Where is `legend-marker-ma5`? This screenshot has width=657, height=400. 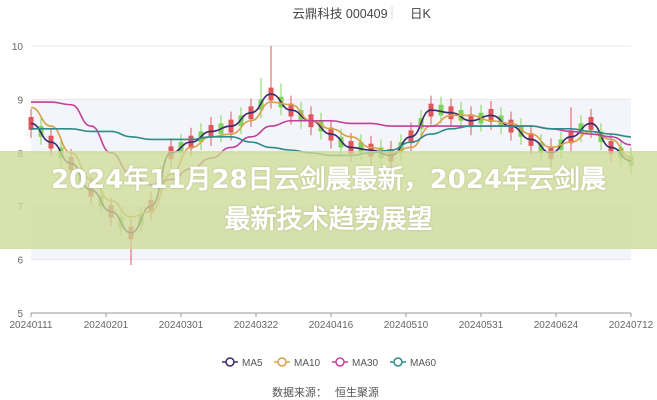 legend-marker-ma5 is located at coordinates (230, 362).